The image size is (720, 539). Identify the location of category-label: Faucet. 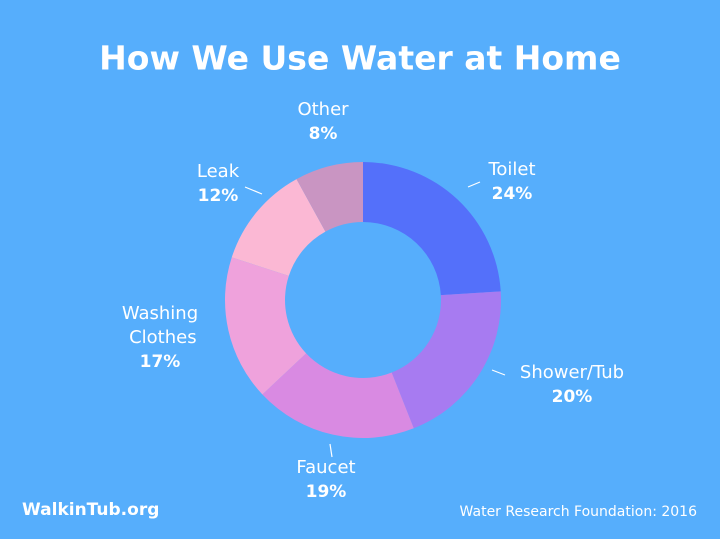
(325, 467).